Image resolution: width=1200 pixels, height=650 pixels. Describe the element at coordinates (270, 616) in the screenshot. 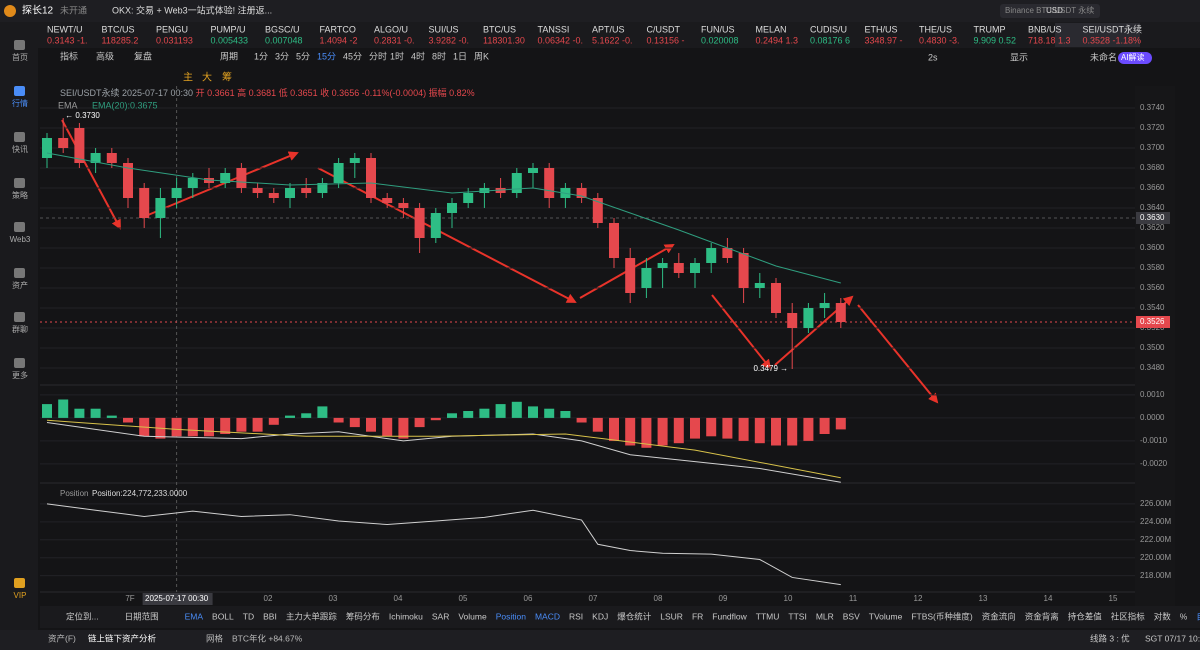

I see `tab: BBI` at that location.